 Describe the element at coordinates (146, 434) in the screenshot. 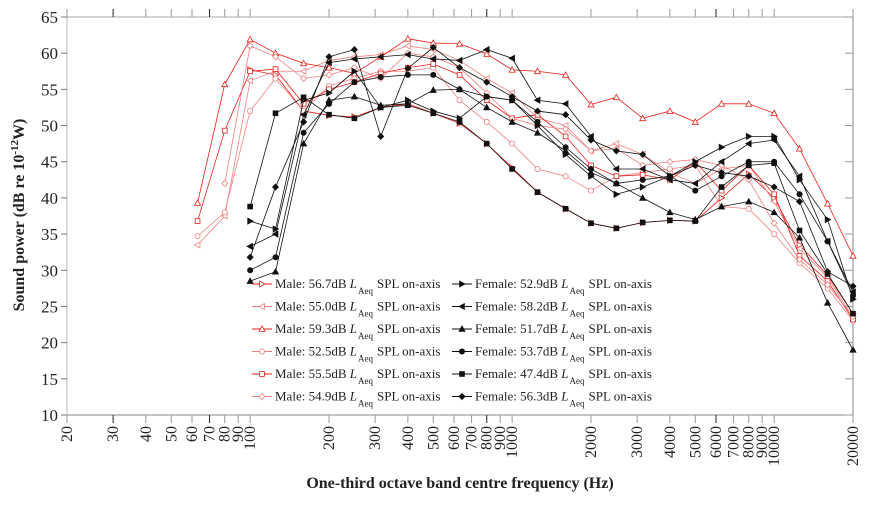

I see `x-tick-label: 40` at that location.